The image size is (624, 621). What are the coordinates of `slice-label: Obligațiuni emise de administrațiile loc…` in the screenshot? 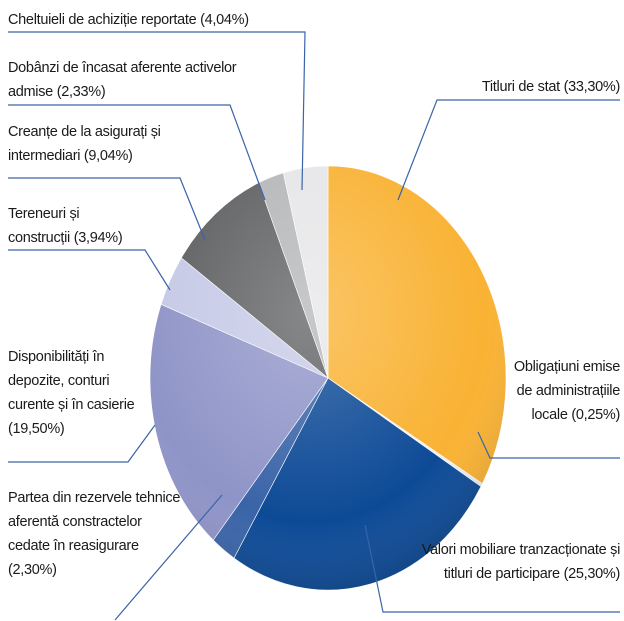 It's located at (560, 391).